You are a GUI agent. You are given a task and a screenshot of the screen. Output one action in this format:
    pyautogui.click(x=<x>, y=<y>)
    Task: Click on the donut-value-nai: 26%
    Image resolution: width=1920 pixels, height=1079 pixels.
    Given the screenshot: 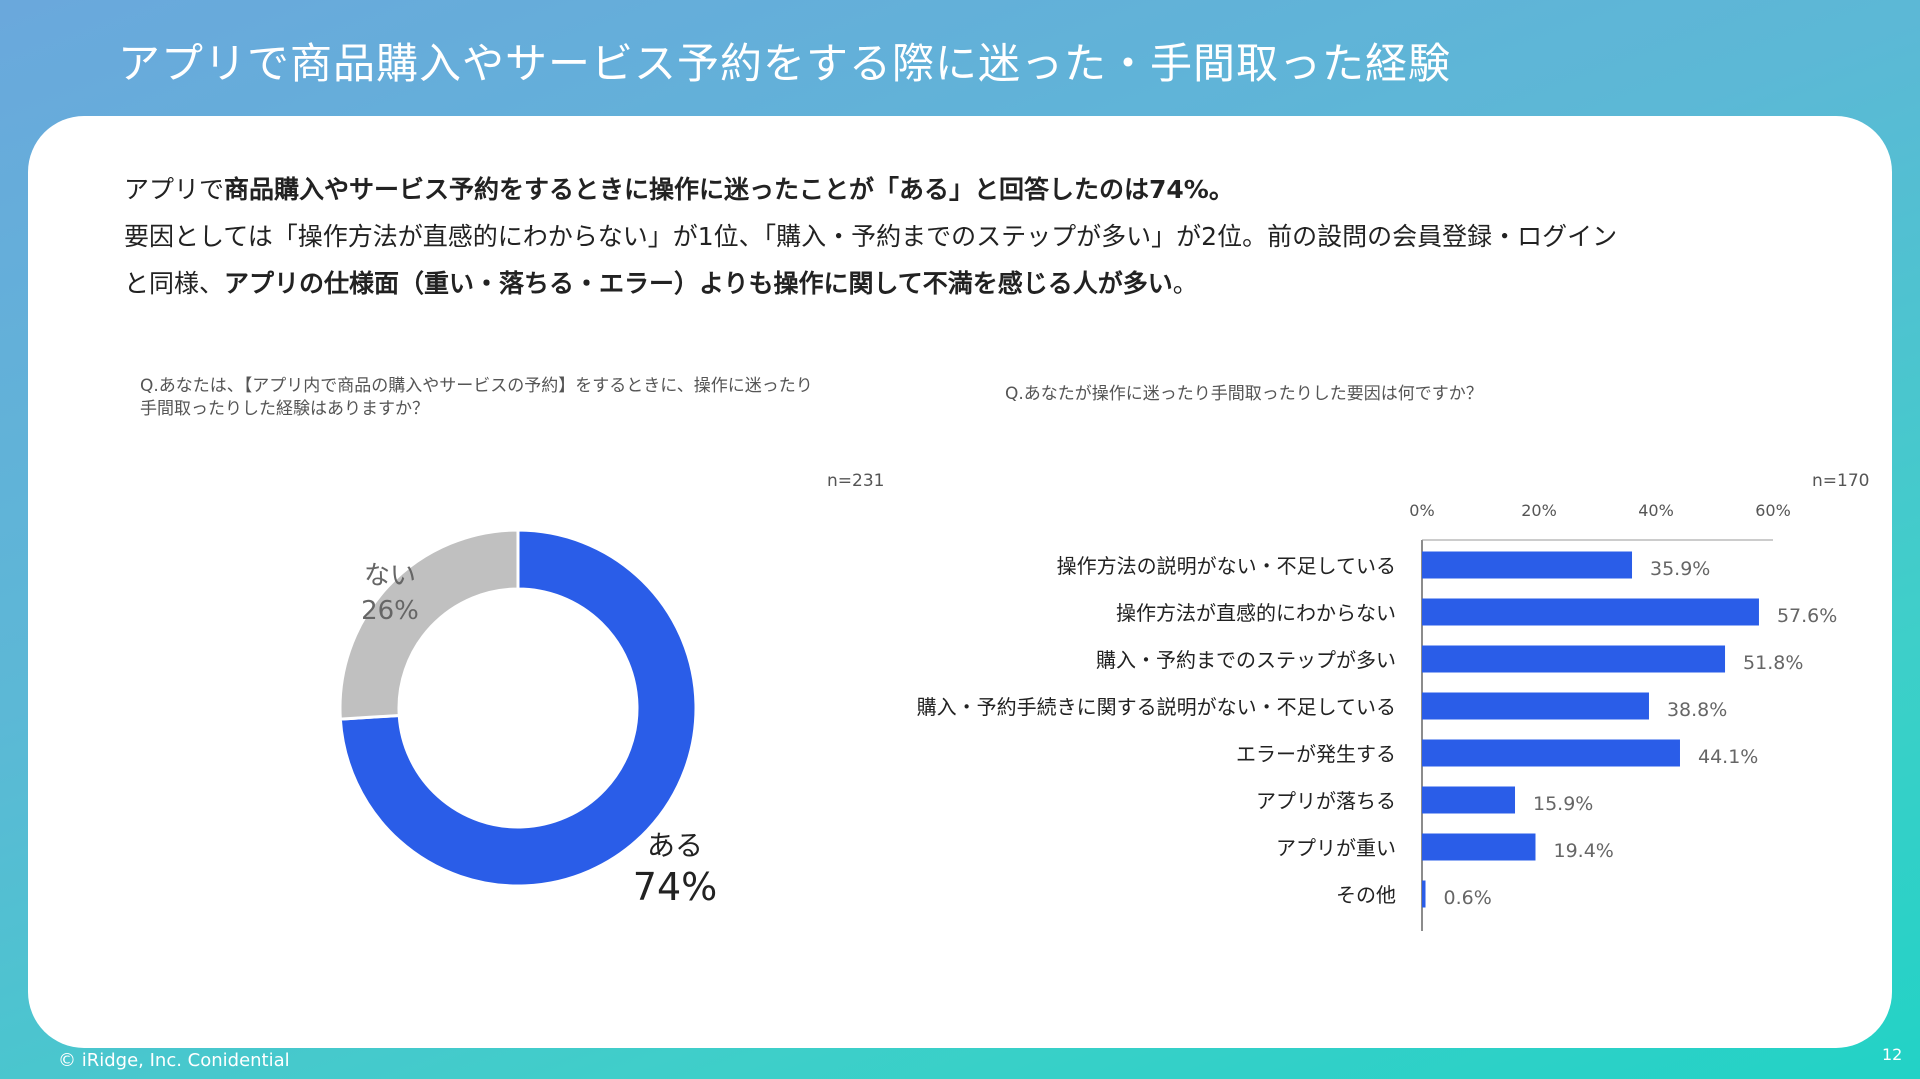 What is the action you would take?
    pyautogui.click(x=390, y=611)
    